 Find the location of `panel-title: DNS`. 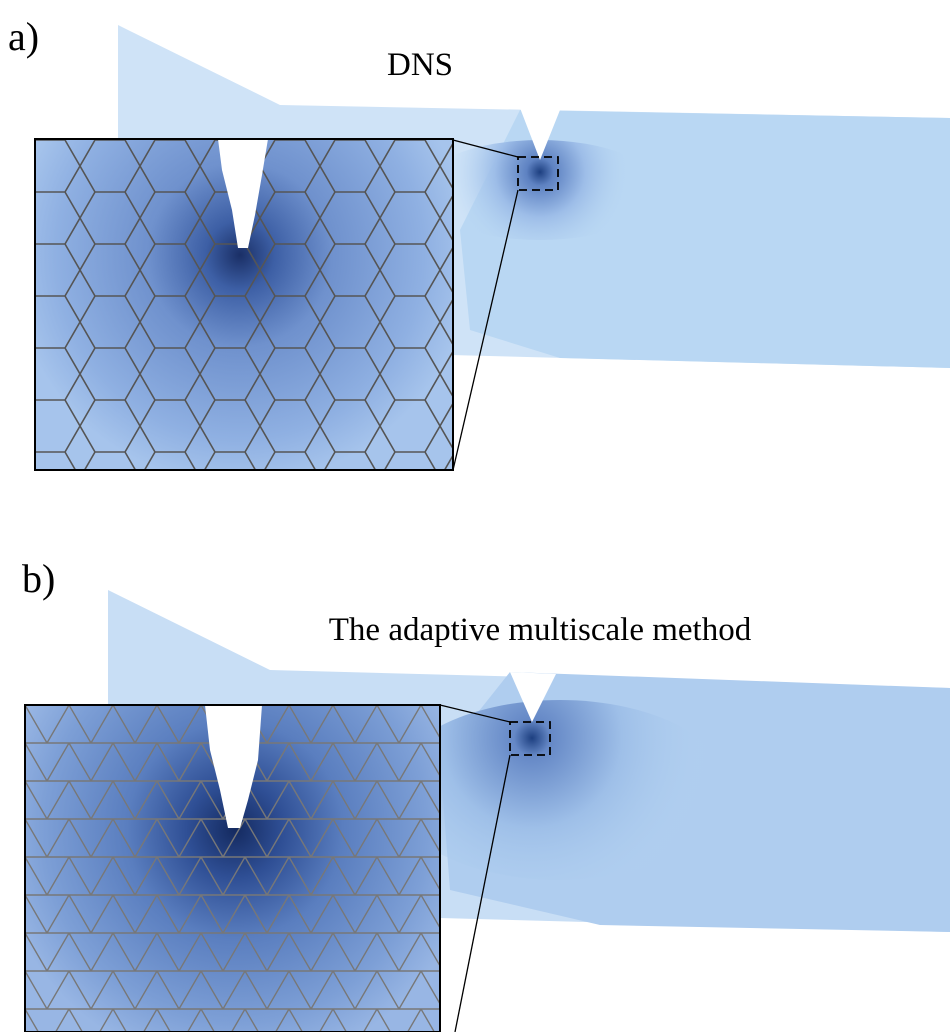

panel-title: DNS is located at coordinates (420, 65).